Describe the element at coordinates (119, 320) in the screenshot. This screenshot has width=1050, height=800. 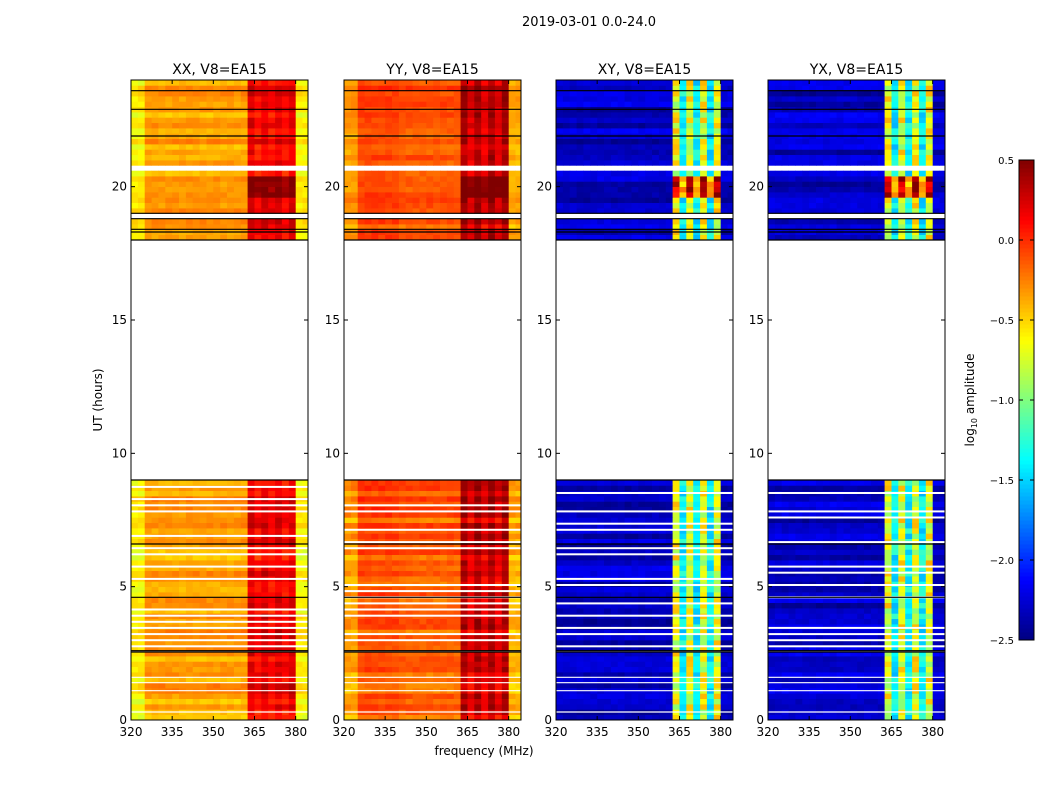
I see `y-tick-label: 15` at that location.